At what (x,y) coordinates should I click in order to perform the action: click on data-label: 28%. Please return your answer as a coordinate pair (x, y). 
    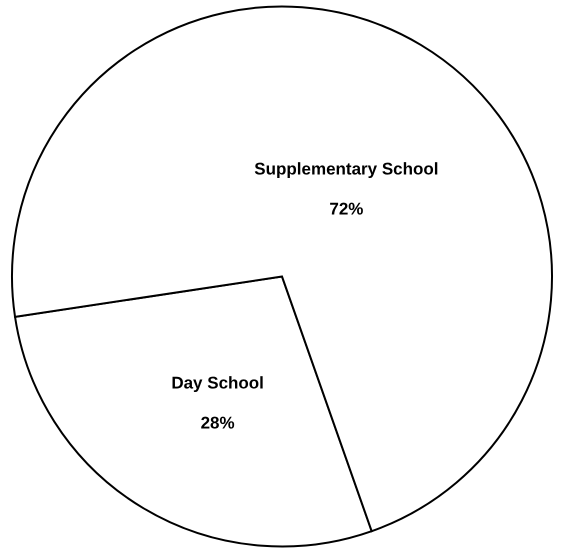
    Looking at the image, I should click on (217, 423).